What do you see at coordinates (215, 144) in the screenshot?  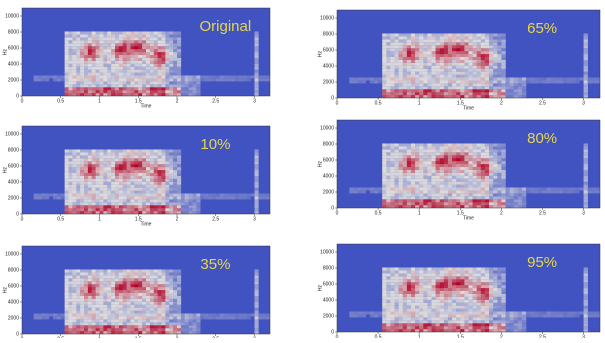 I see `annotation: 10%` at bounding box center [215, 144].